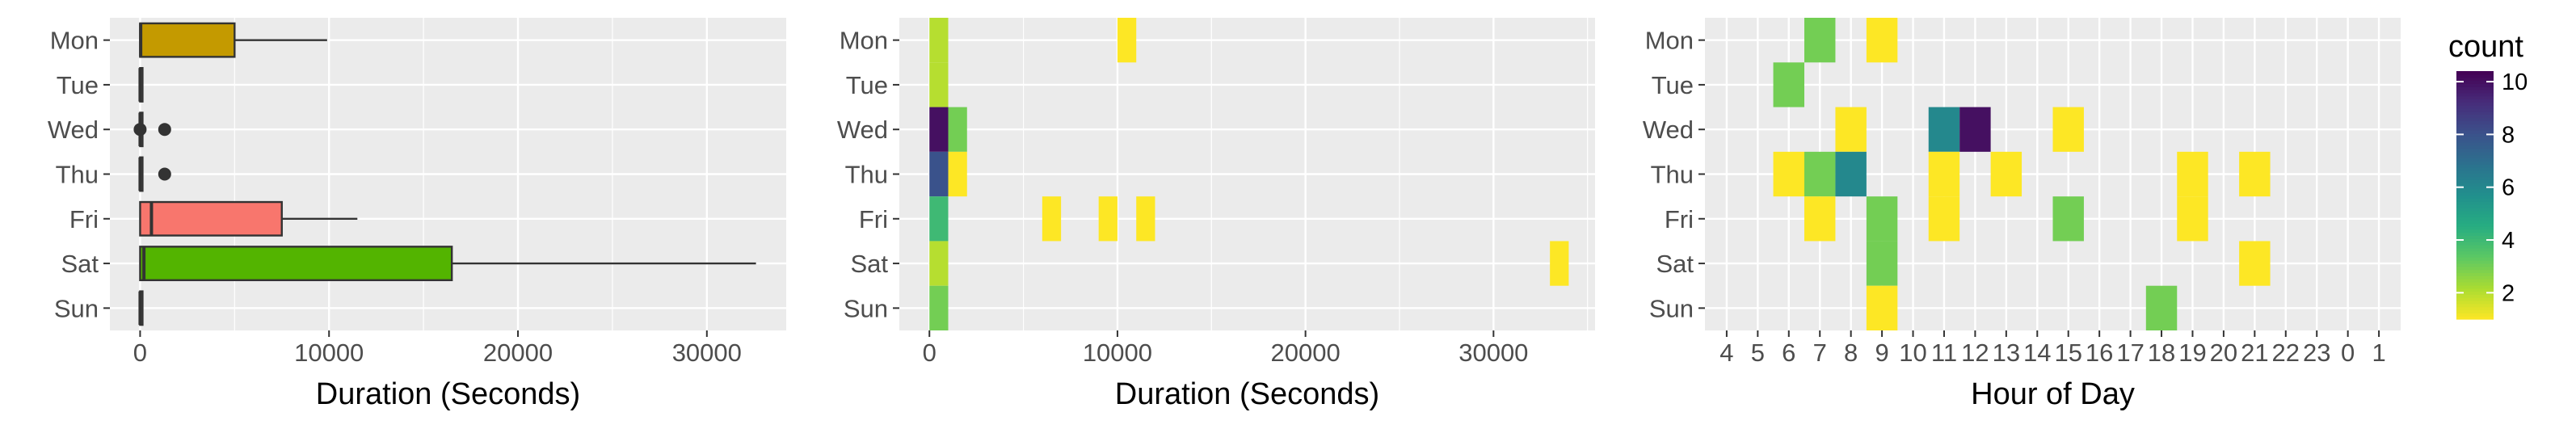  Describe the element at coordinates (2485, 47) in the screenshot. I see `legend-title: count` at that location.